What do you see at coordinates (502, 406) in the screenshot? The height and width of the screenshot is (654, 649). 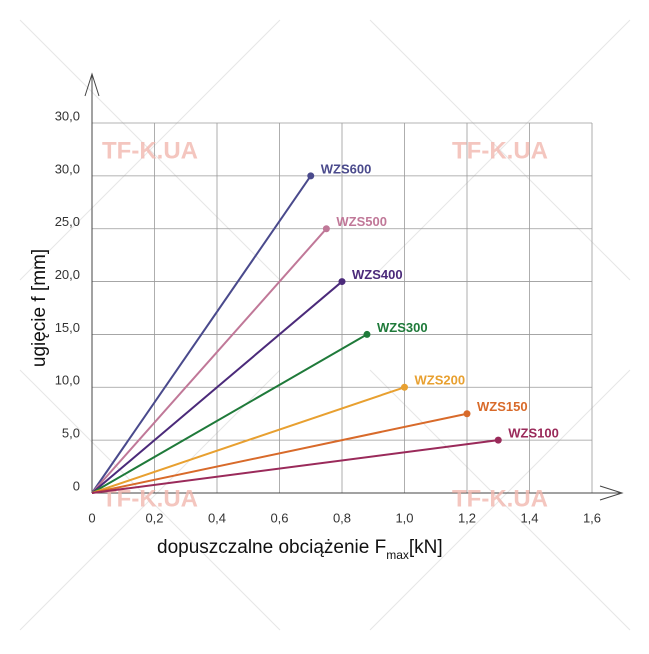 I see `series-label: WZS150` at bounding box center [502, 406].